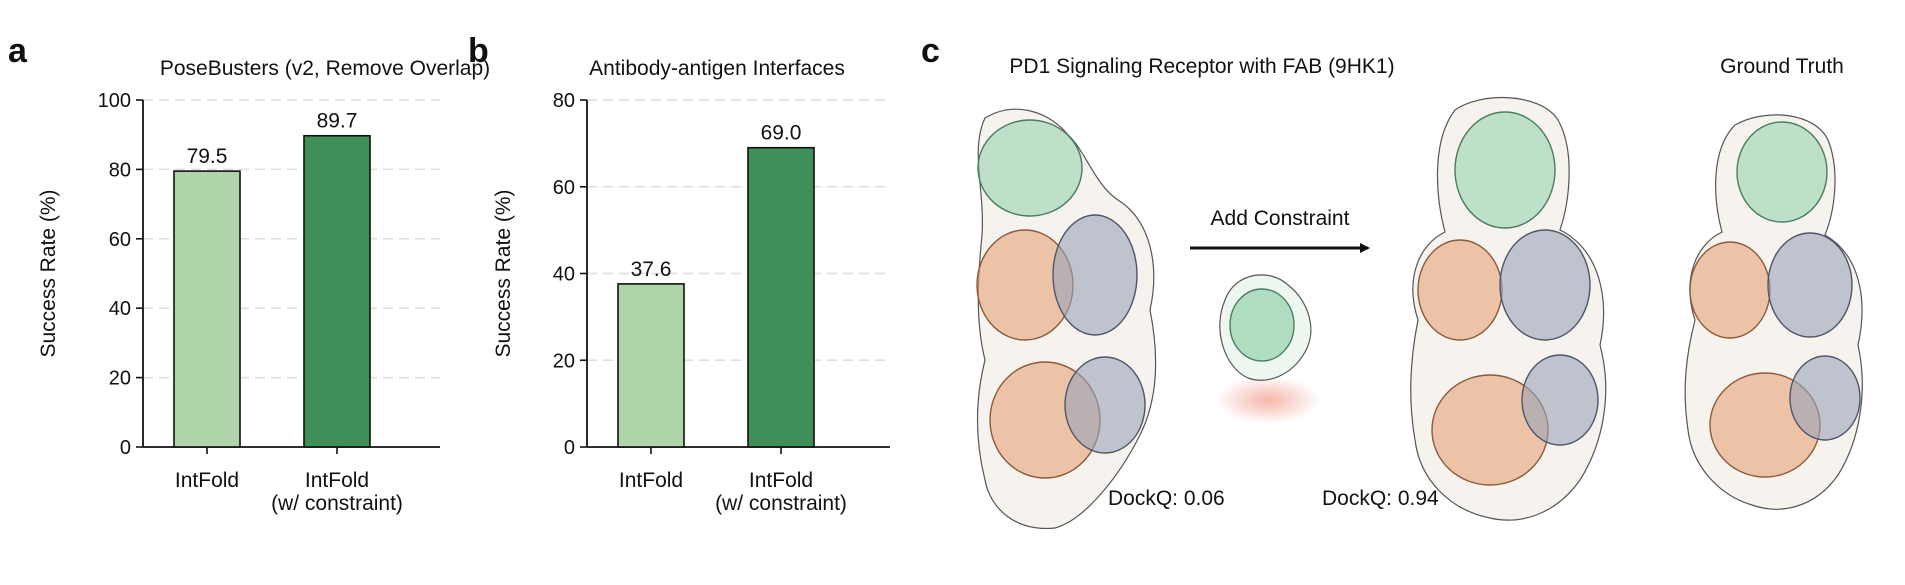 The width and height of the screenshot is (1905, 585). What do you see at coordinates (207, 156) in the screenshot?
I see `bar-value-label: 79.5` at bounding box center [207, 156].